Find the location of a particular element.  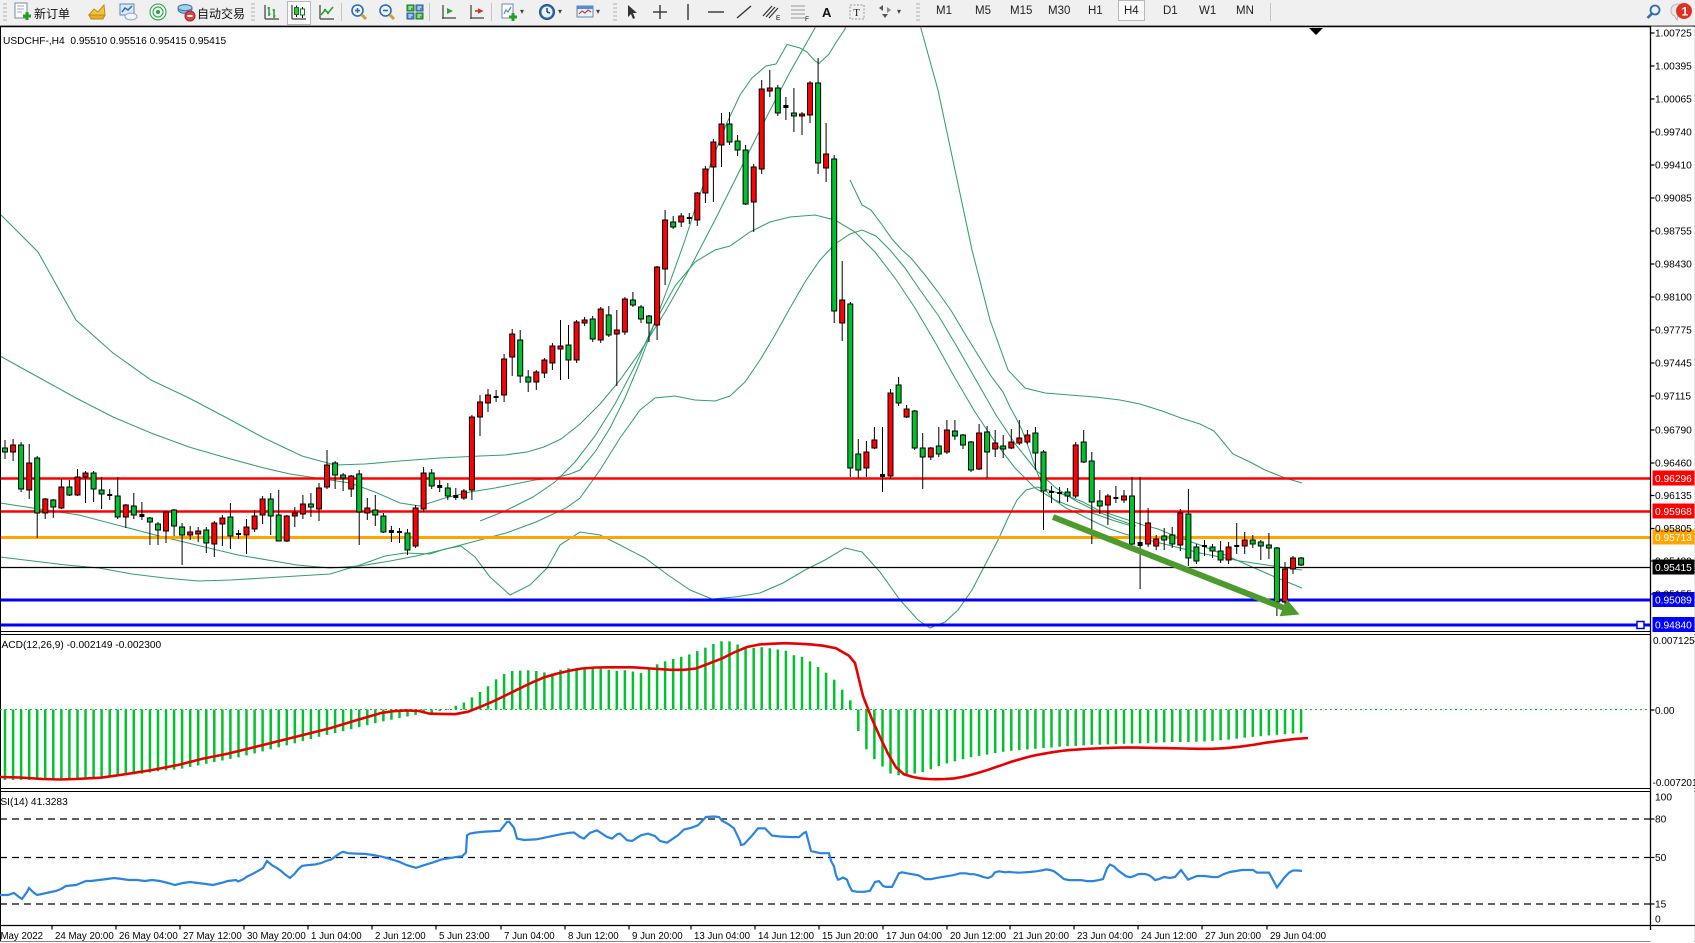

svg-text: F is located at coordinates (807, 19).